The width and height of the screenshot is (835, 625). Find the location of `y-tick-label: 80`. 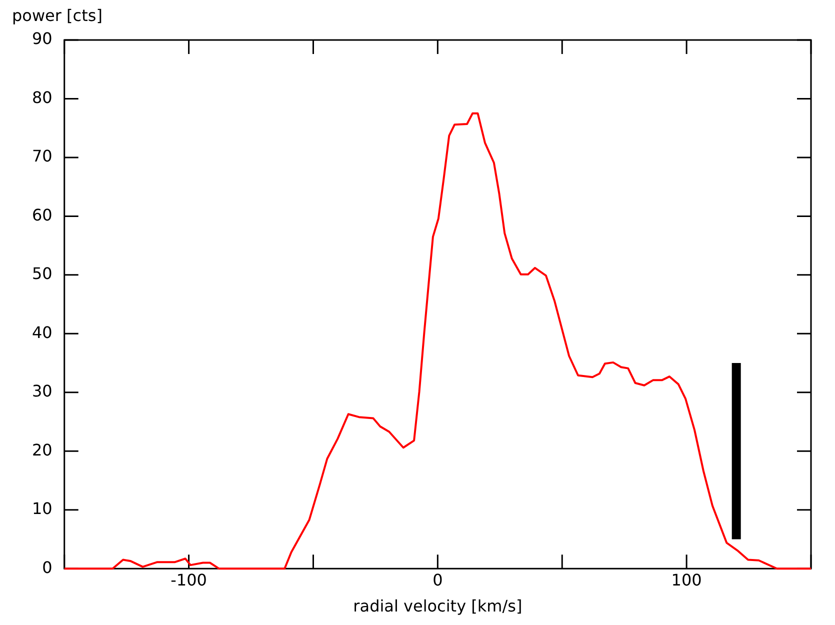

y-tick-label: 80 is located at coordinates (42, 97).